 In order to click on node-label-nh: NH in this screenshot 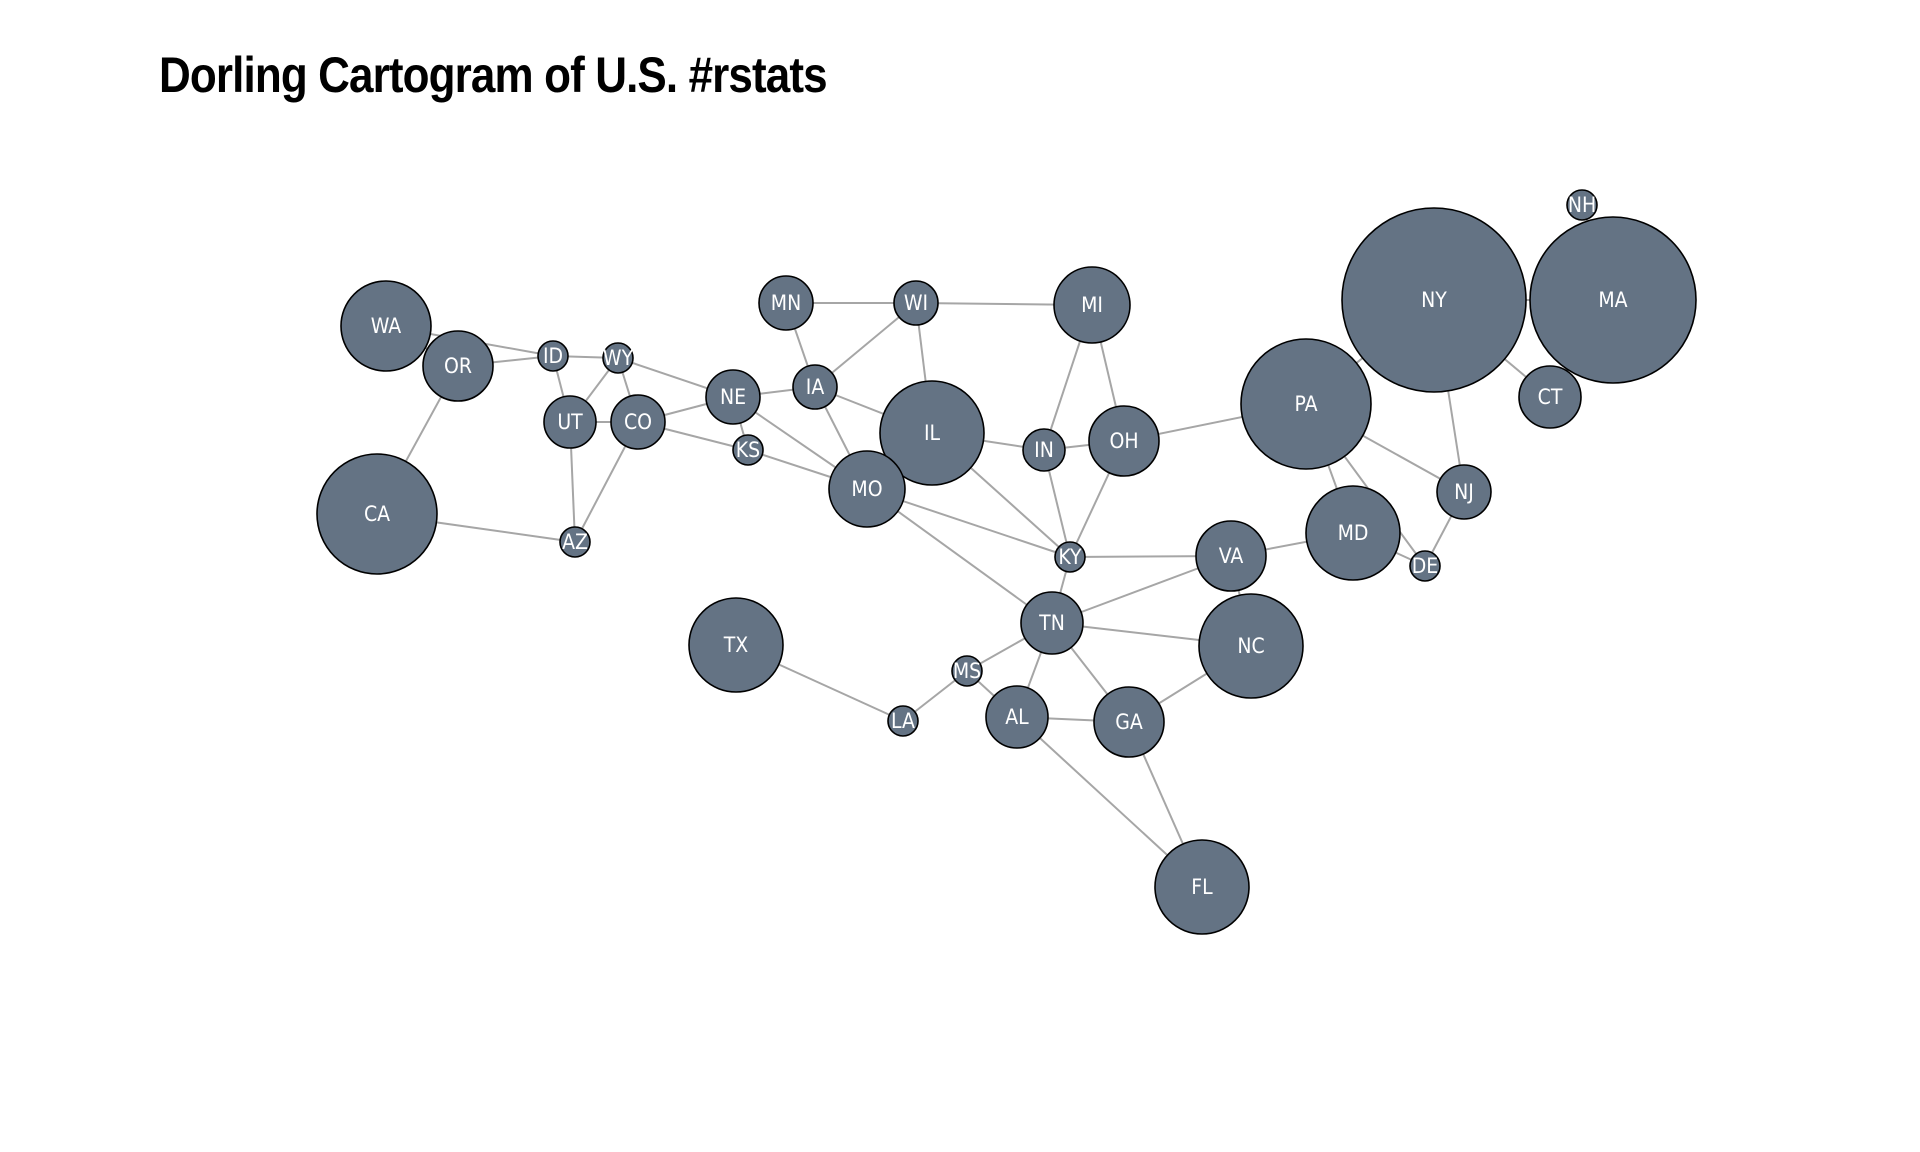, I will do `click(1582, 205)`.